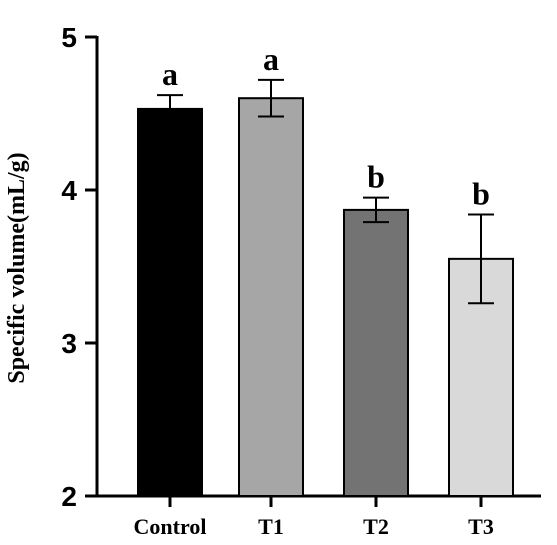  What do you see at coordinates (69, 496) in the screenshot?
I see `y-tick-label: 2` at bounding box center [69, 496].